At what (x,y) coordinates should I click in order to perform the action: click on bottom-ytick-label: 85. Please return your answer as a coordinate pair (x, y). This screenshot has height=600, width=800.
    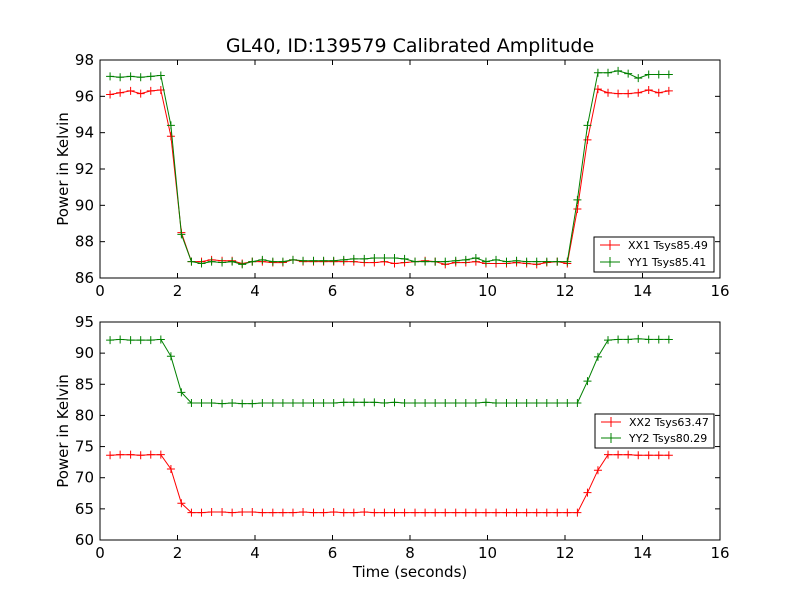
    Looking at the image, I should click on (84, 384).